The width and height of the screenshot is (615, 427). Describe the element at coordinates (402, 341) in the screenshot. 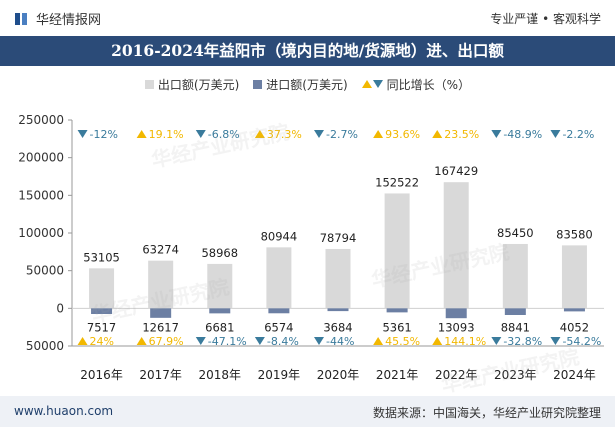

I see `import-growth-label: 45.5%` at that location.